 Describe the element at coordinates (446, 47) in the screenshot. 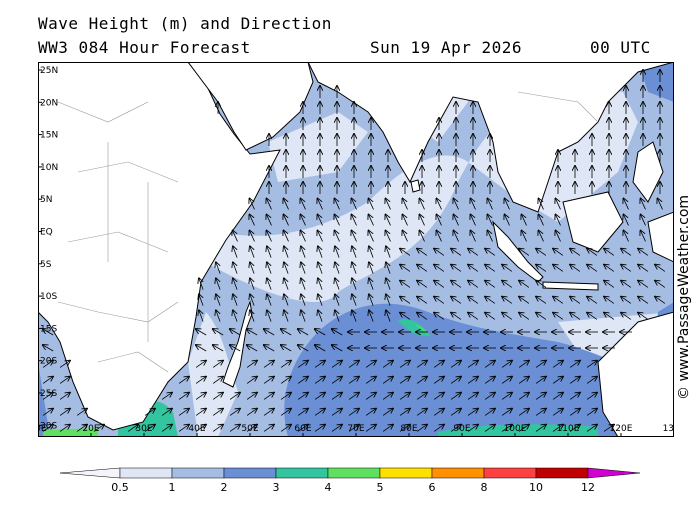

I see `forecast-date: Sun 19 Apr 2026` at that location.